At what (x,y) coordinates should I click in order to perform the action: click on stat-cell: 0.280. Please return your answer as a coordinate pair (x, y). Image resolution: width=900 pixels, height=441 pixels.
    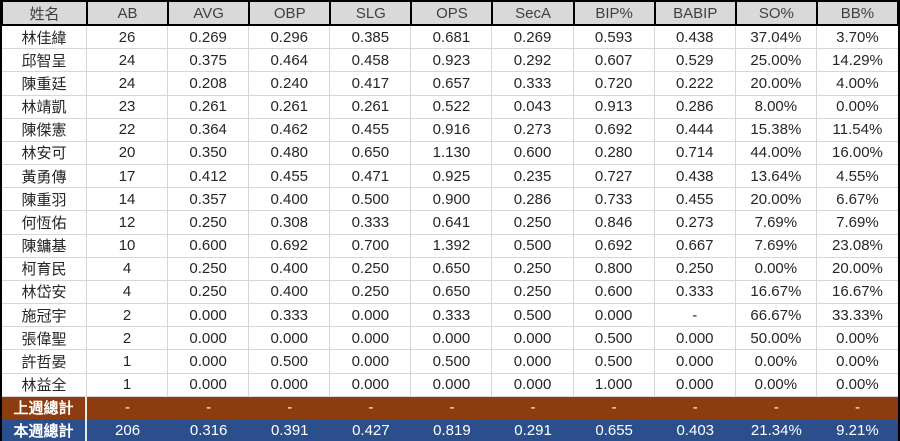
    Looking at the image, I should click on (614, 153).